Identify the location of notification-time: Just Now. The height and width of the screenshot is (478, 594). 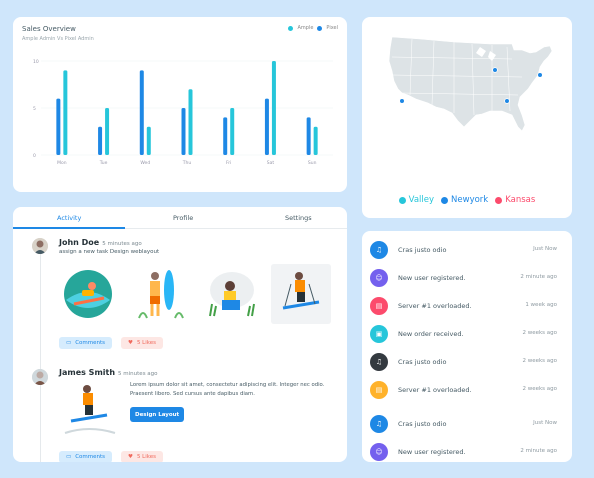
(545, 423).